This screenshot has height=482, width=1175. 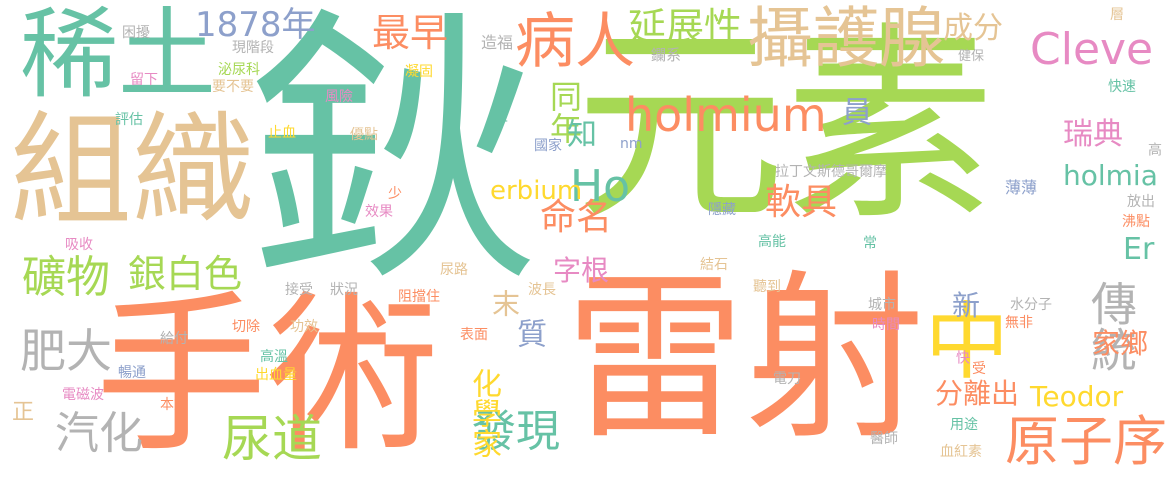 What do you see at coordinates (118, 56) in the screenshot?
I see `word-cloud-word: 稀土` at bounding box center [118, 56].